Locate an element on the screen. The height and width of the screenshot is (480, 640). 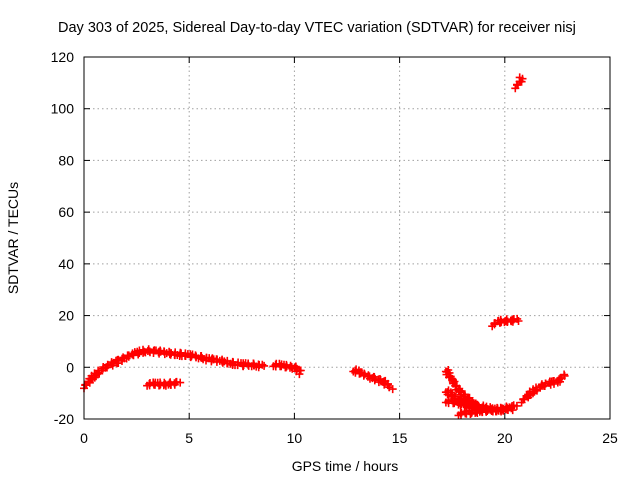
x-tick-label: 20 is located at coordinates (505, 438).